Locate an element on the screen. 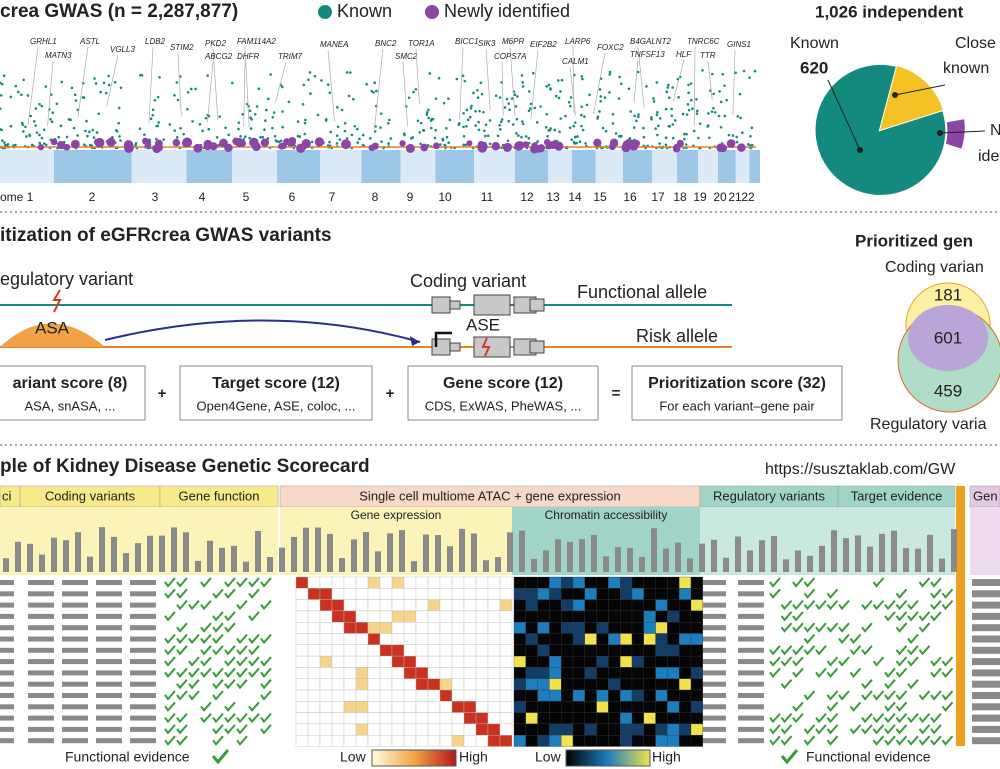 The width and height of the screenshot is (1000, 769). gene-label: LDB2 is located at coordinates (155, 41).